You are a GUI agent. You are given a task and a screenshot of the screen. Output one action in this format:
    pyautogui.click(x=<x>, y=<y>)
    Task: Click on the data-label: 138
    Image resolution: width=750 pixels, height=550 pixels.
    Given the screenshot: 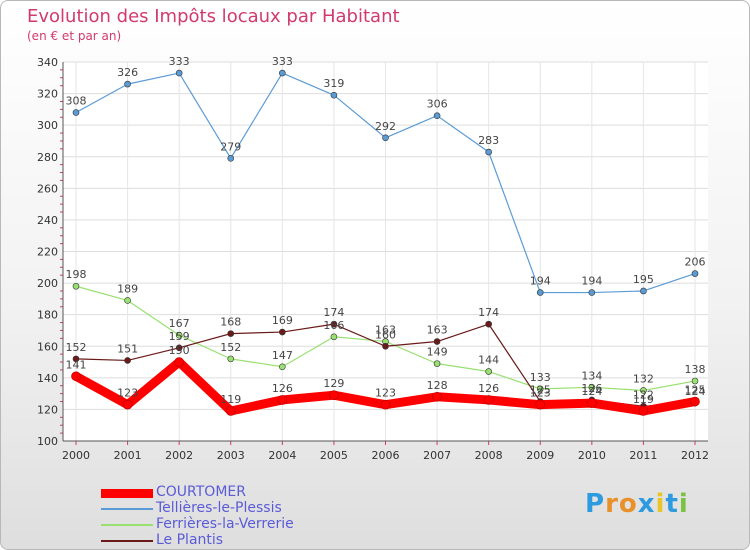 What is the action you would take?
    pyautogui.click(x=695, y=369)
    